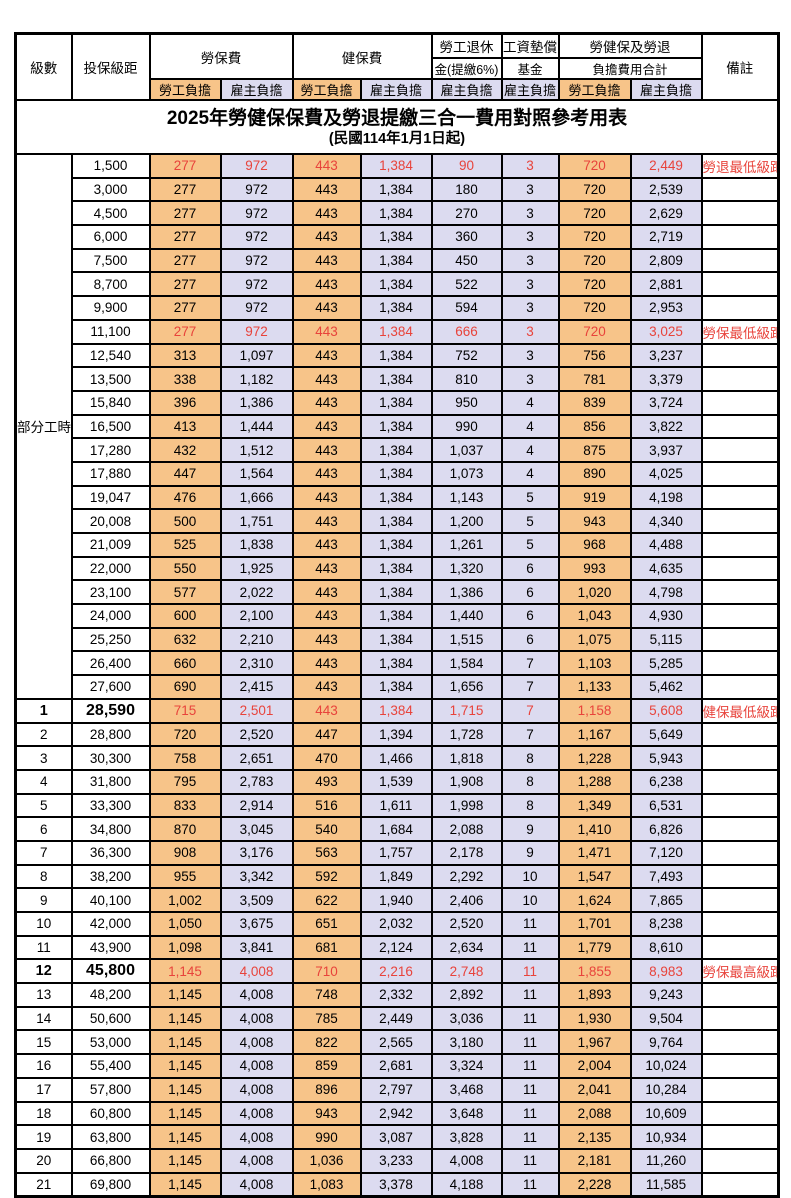 This screenshot has width=791, height=1198. Describe the element at coordinates (185, 308) in the screenshot. I see `cell-value: 277` at that location.